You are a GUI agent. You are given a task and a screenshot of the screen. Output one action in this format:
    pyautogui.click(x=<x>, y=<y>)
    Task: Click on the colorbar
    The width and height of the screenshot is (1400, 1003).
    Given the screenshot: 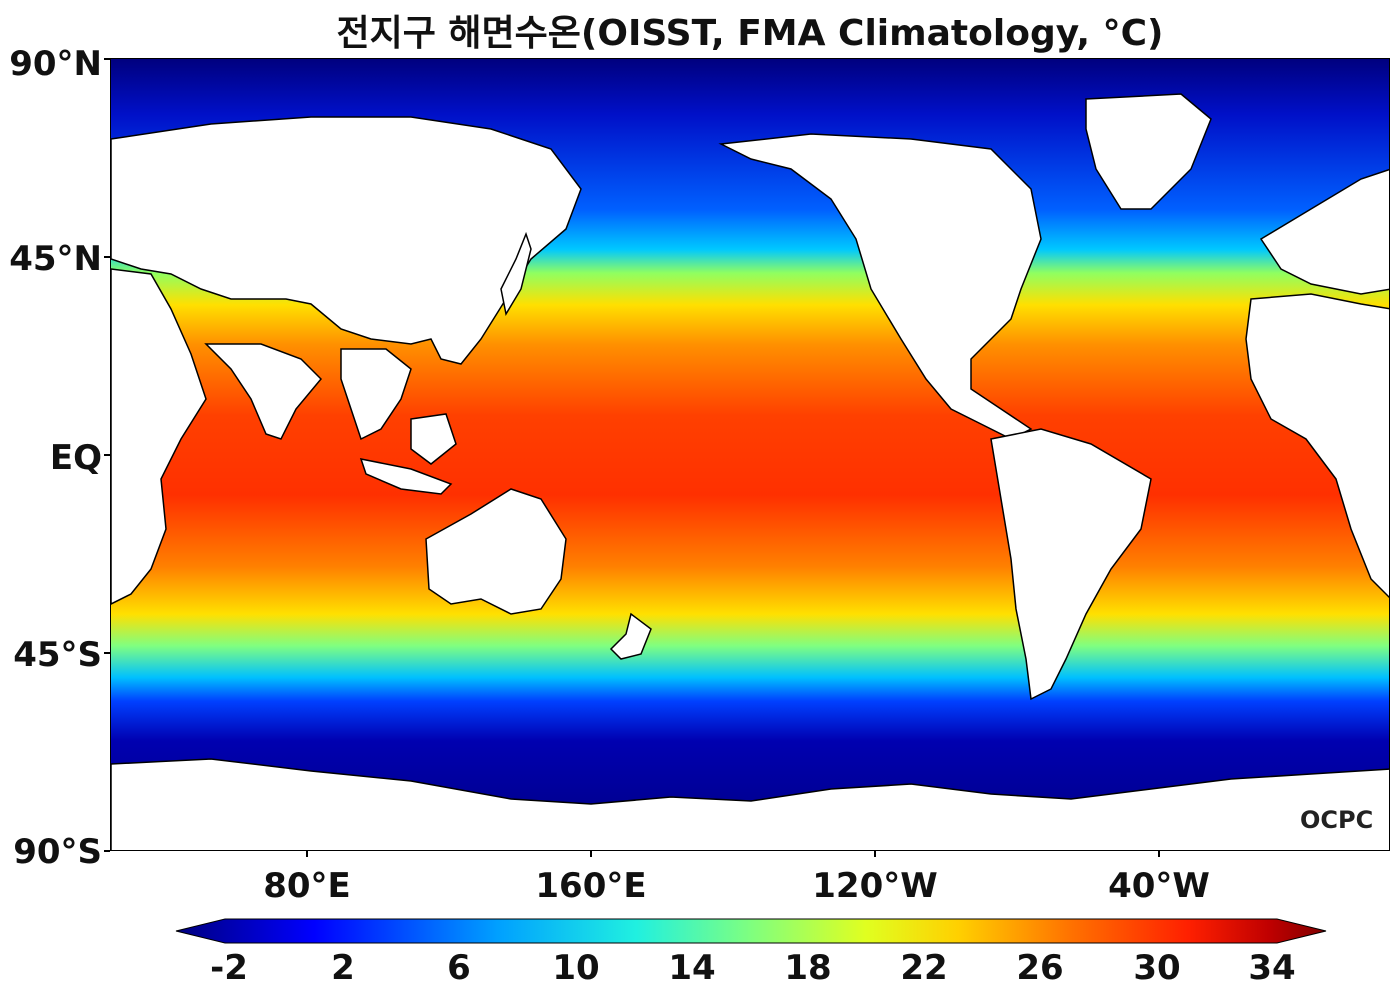 What is the action you would take?
    pyautogui.click(x=751, y=931)
    